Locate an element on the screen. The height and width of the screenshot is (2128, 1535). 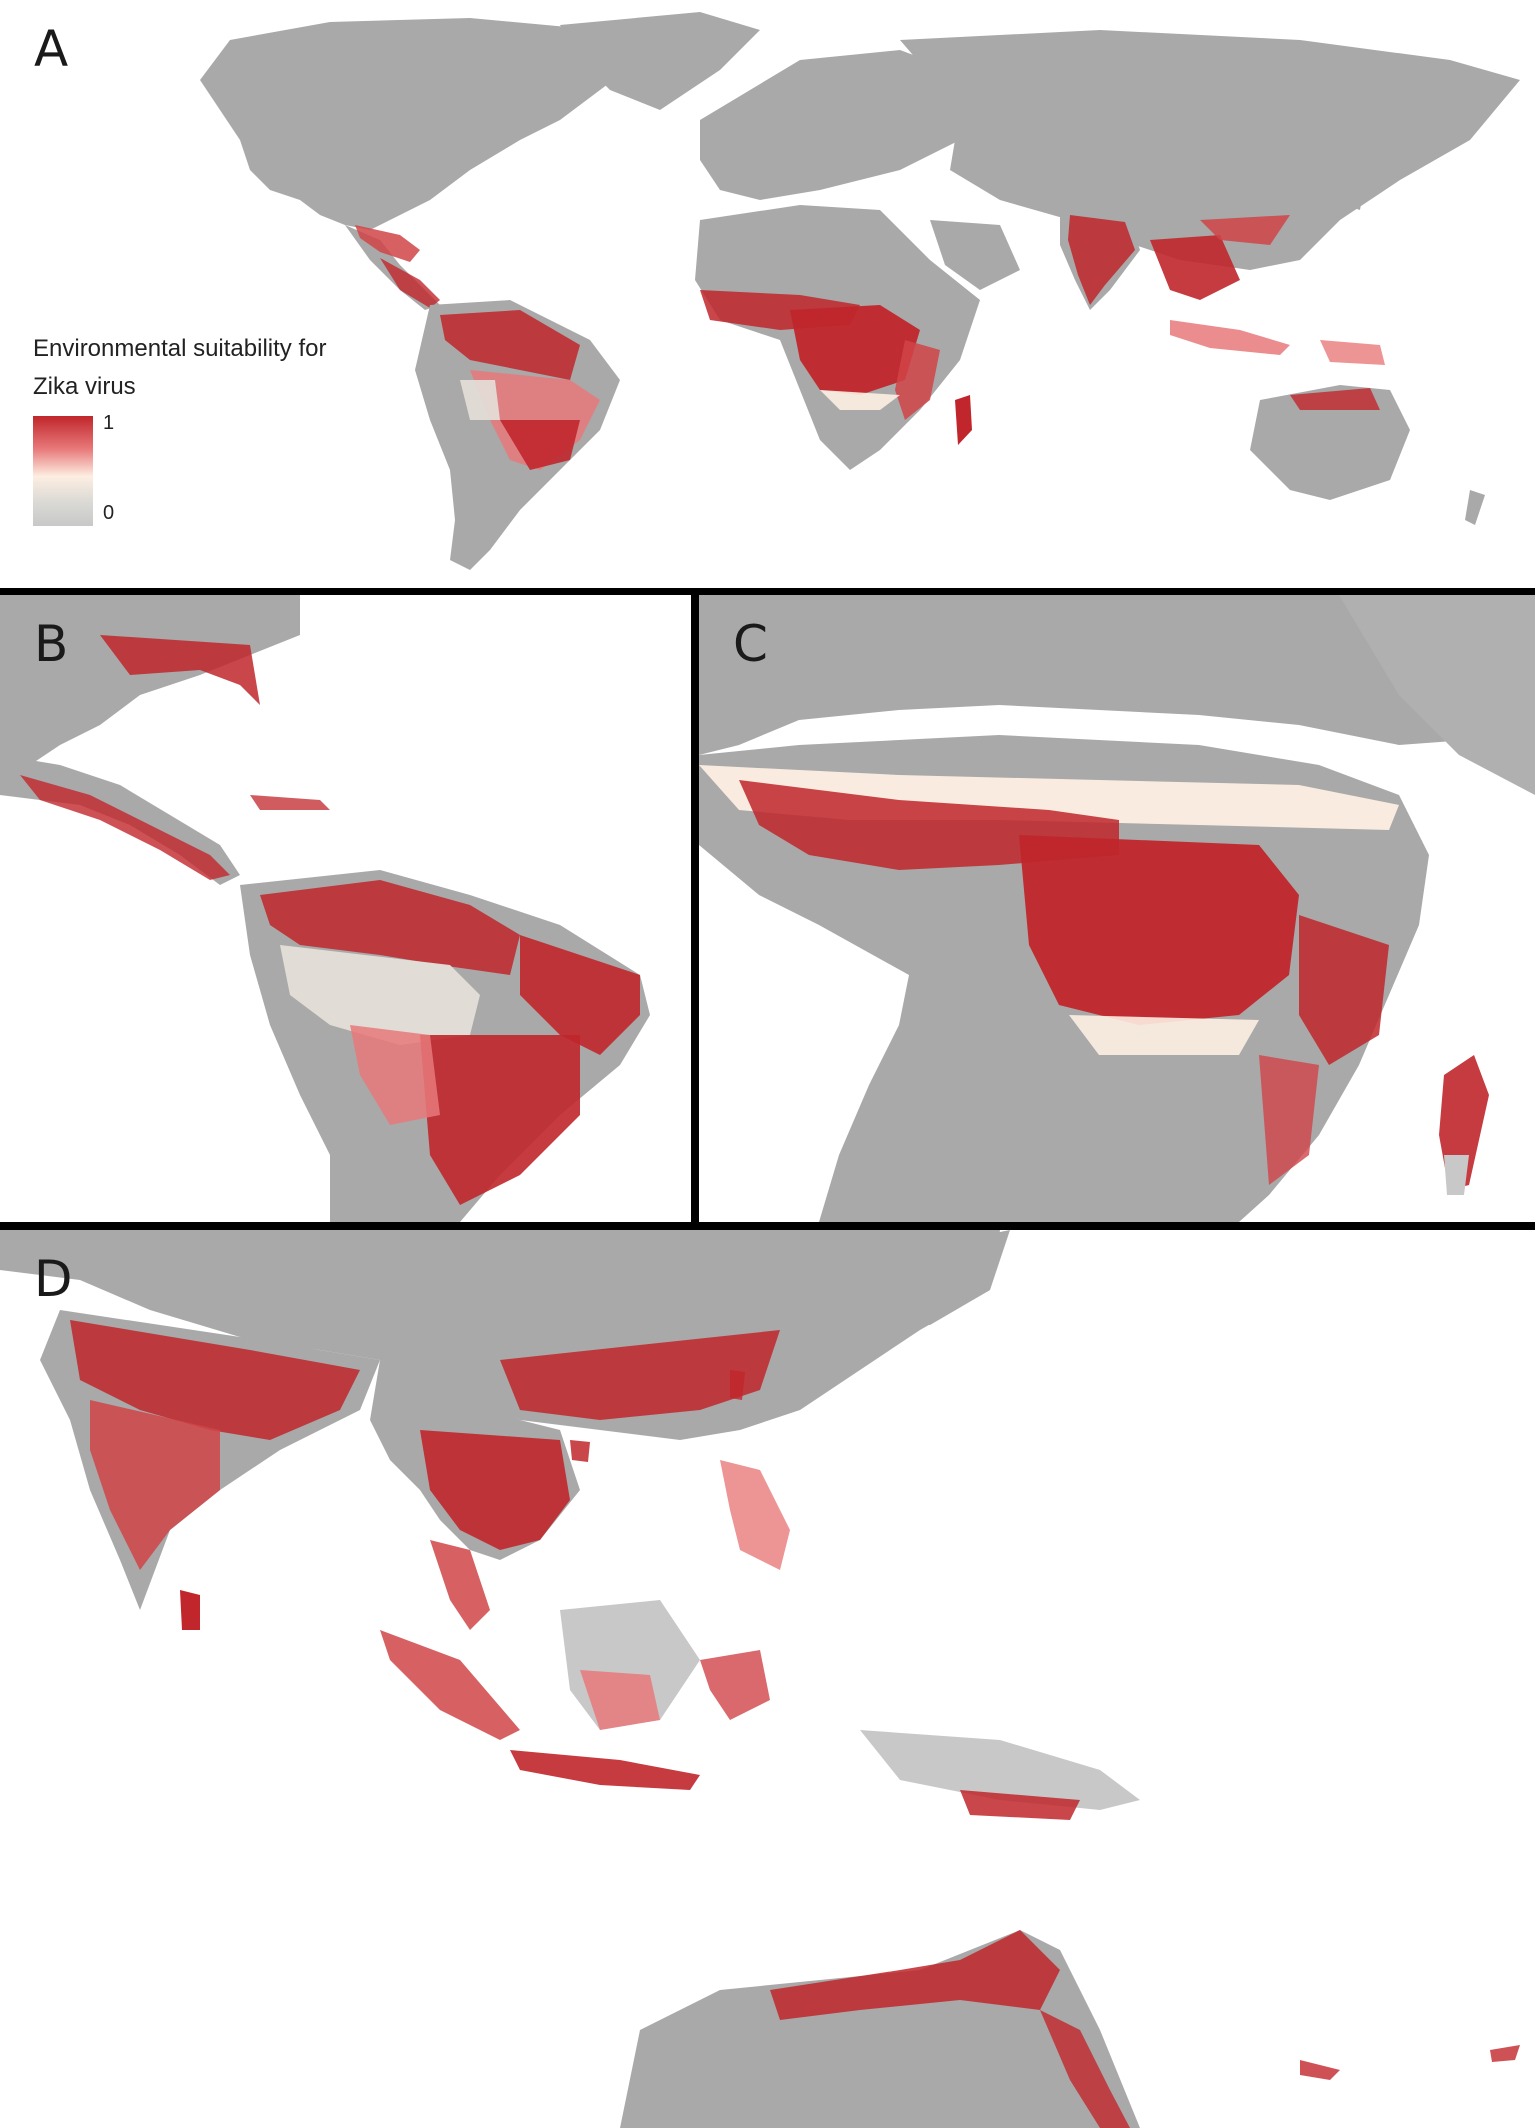
suitability-mexico-central is located at coordinates (125, 827).